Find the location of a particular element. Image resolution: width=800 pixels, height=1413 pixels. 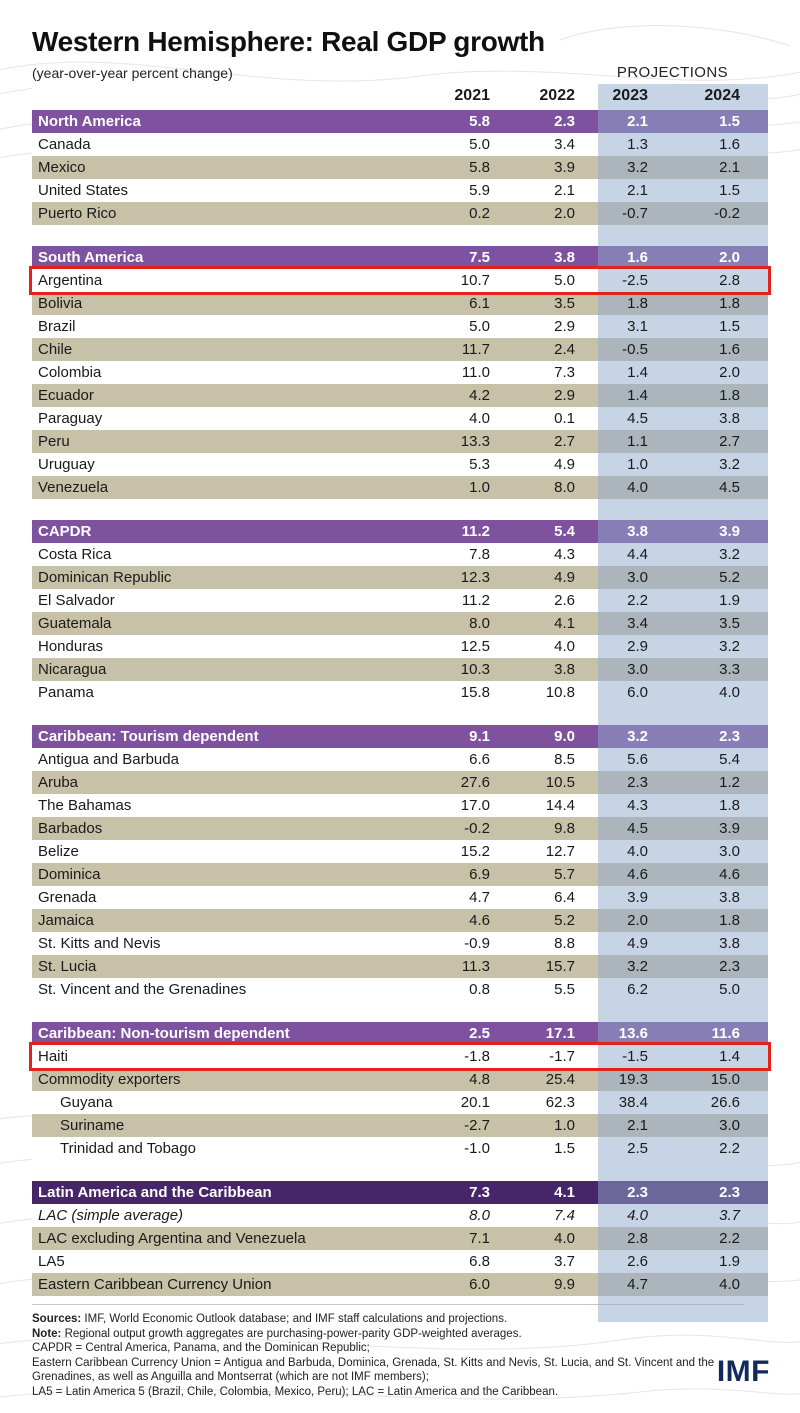

row-label: Belize is located at coordinates (58, 851).